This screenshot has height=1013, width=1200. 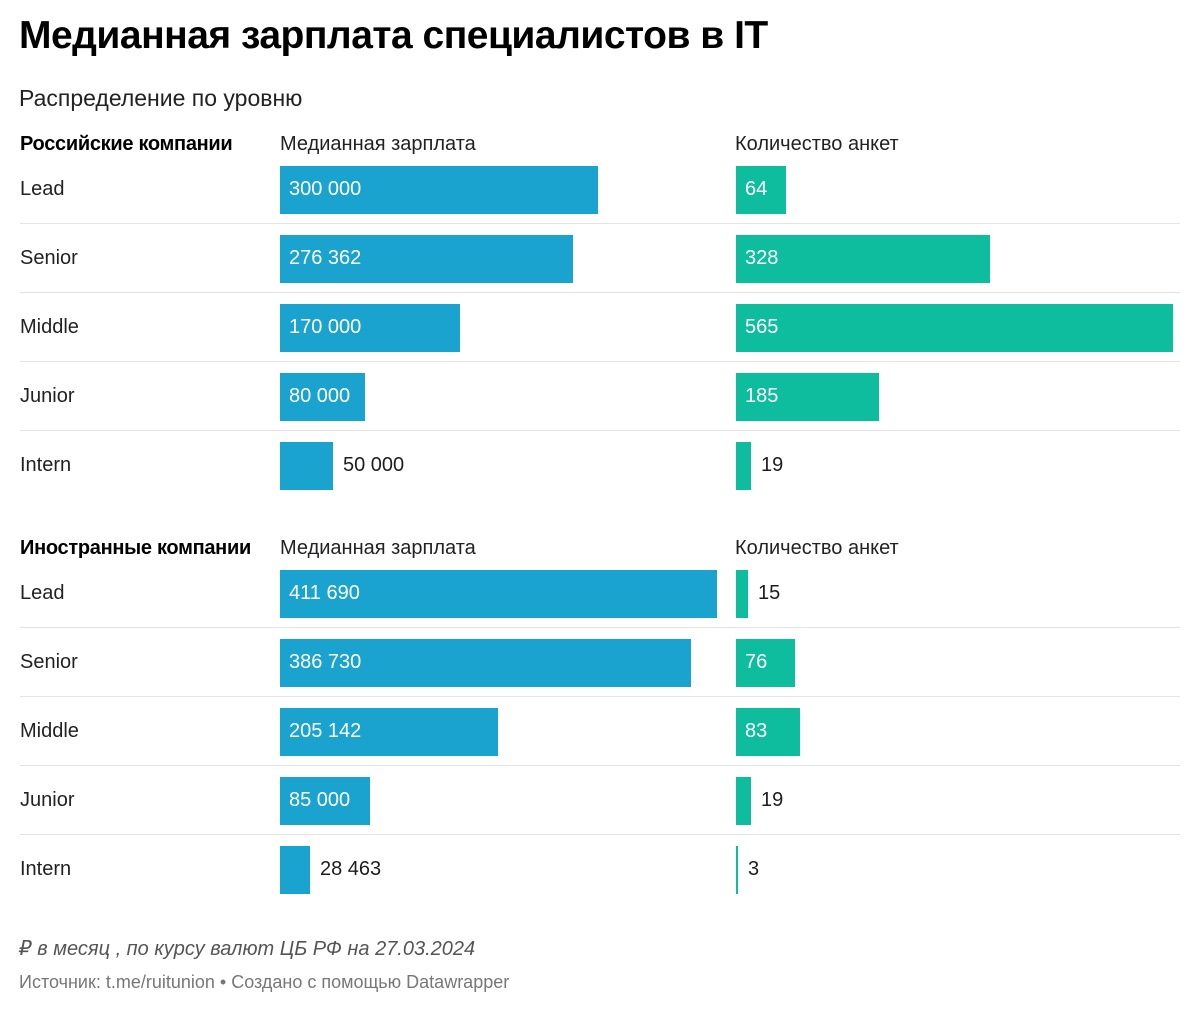 What do you see at coordinates (600, 189) in the screenshot?
I see `bar-row: Lead 300 000 64` at bounding box center [600, 189].